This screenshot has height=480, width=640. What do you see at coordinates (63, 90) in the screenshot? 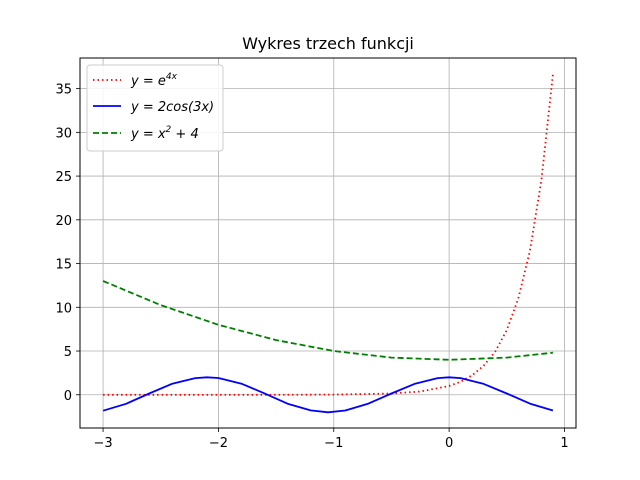
I see `y-tick-label: 35` at bounding box center [63, 90].